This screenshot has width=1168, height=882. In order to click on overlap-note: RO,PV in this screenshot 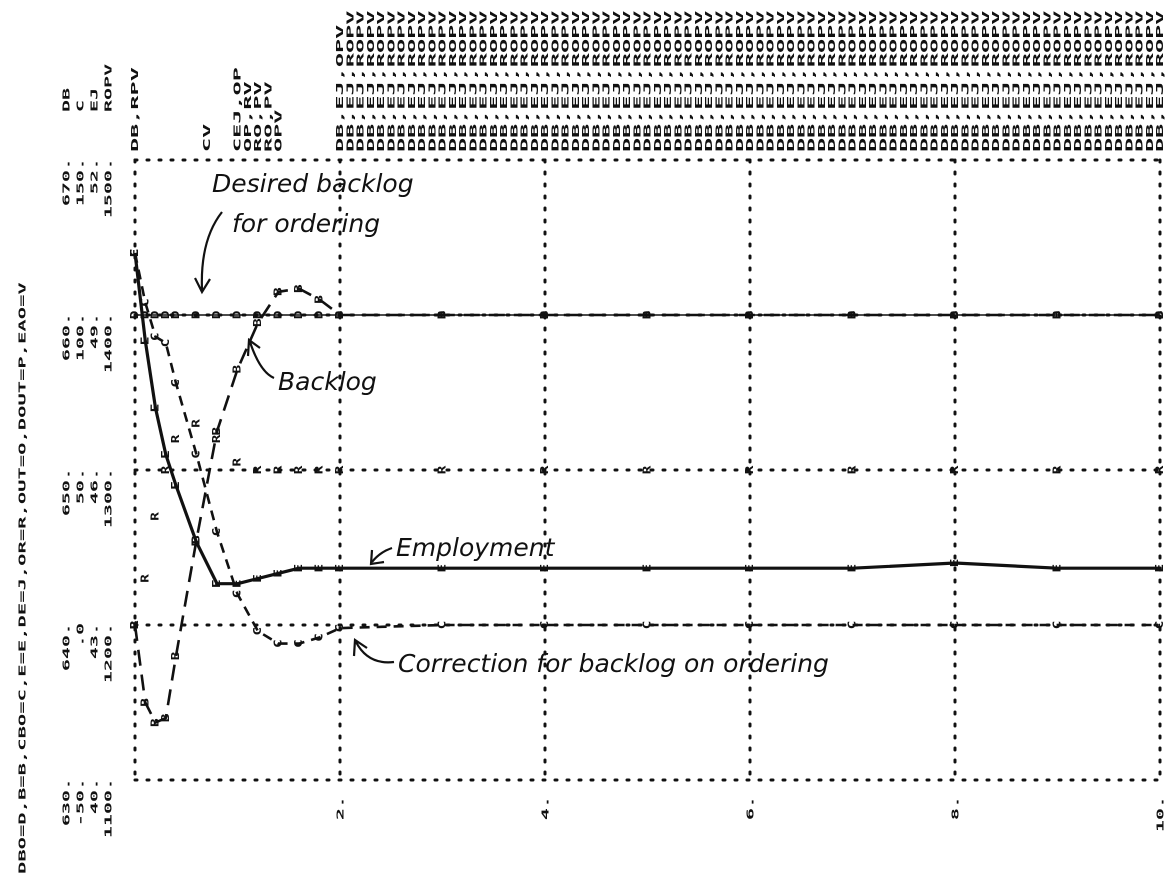, I will do `click(258, 116)`.